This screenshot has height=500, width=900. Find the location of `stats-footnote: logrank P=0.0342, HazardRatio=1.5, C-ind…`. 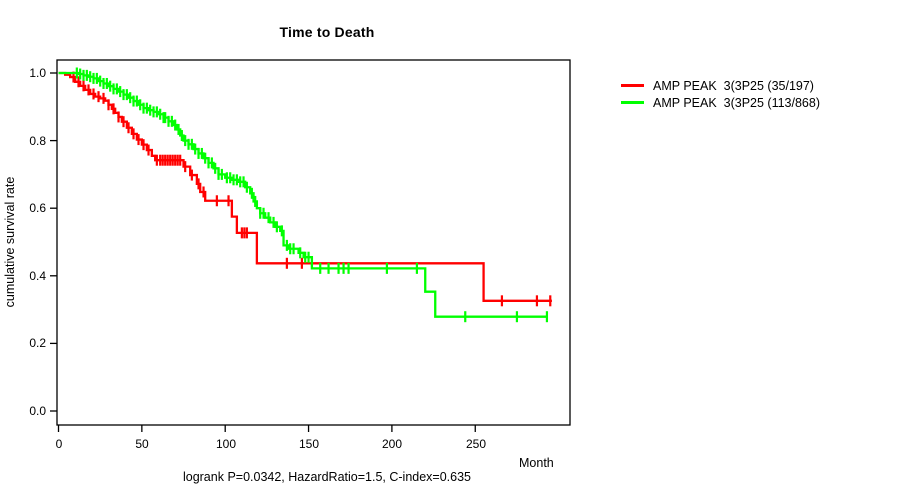

stats-footnote: logrank P=0.0342, HazardRatio=1.5, C-ind… is located at coordinates (327, 477).